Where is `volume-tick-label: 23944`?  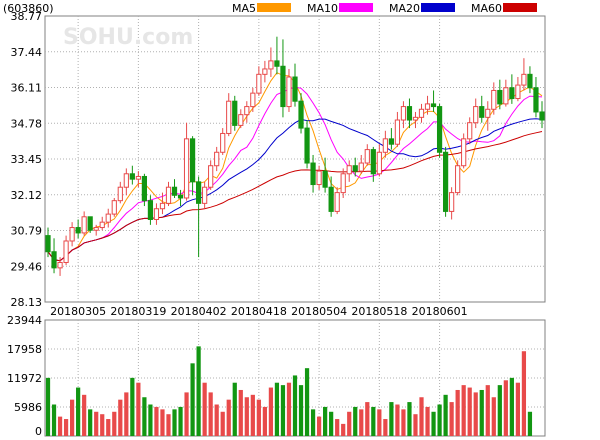
volume-tick-label: 23944 is located at coordinates (24, 320).